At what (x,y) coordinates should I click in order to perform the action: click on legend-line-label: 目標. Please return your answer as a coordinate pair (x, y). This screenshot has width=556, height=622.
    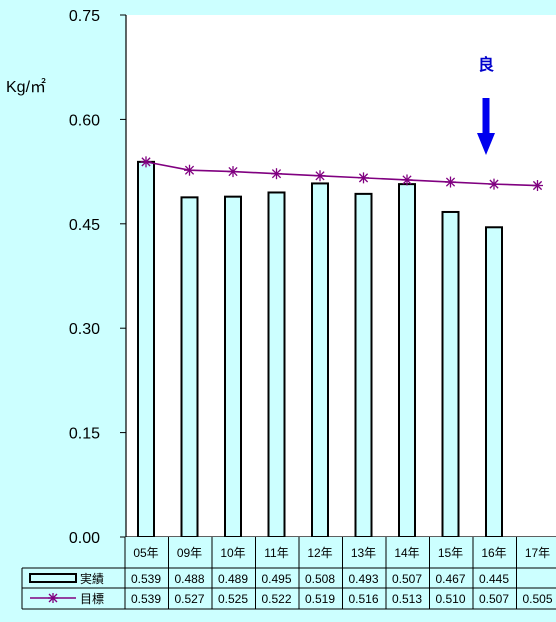
    Looking at the image, I should click on (92, 599).